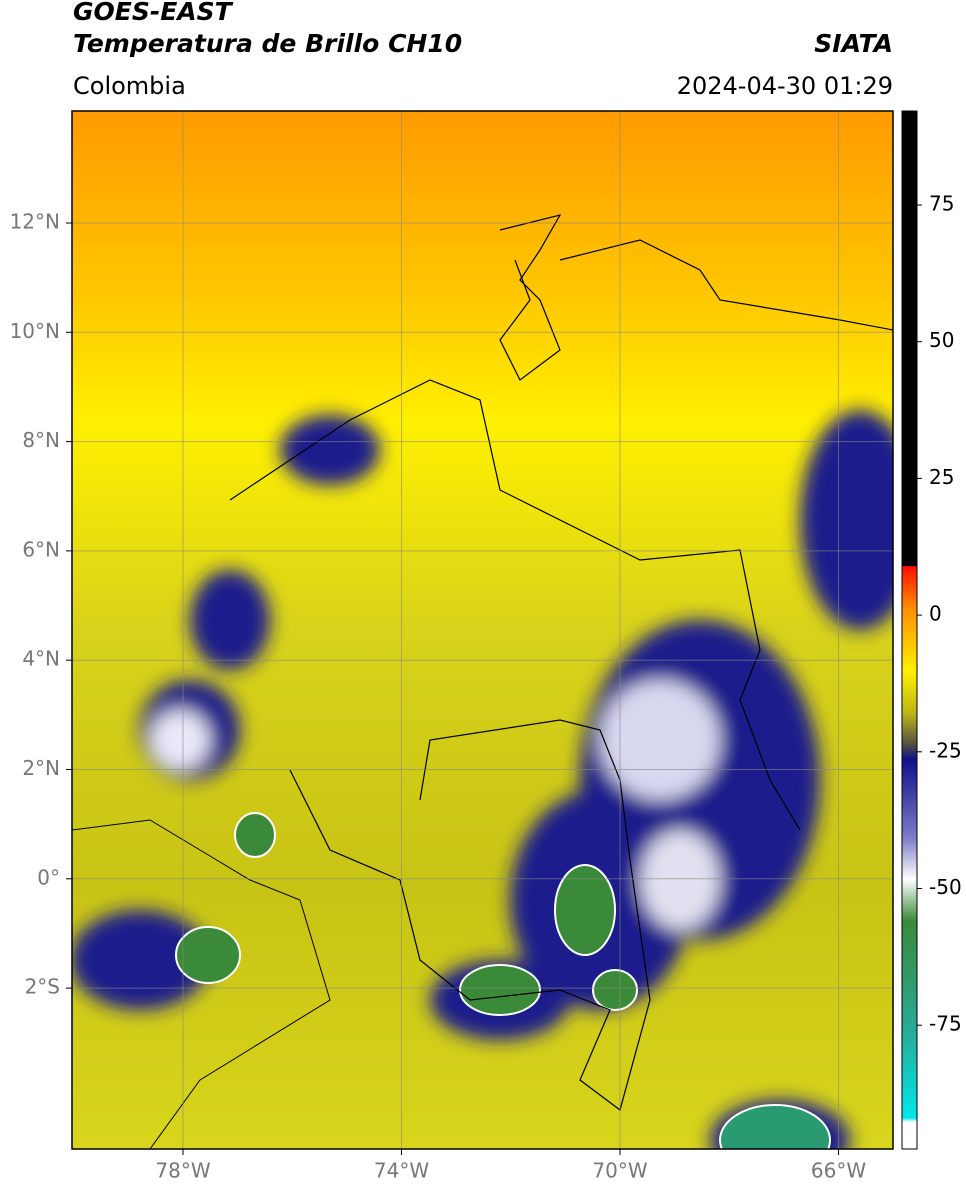 The height and width of the screenshot is (1194, 966). I want to click on lat-label: 6°N, so click(41, 549).